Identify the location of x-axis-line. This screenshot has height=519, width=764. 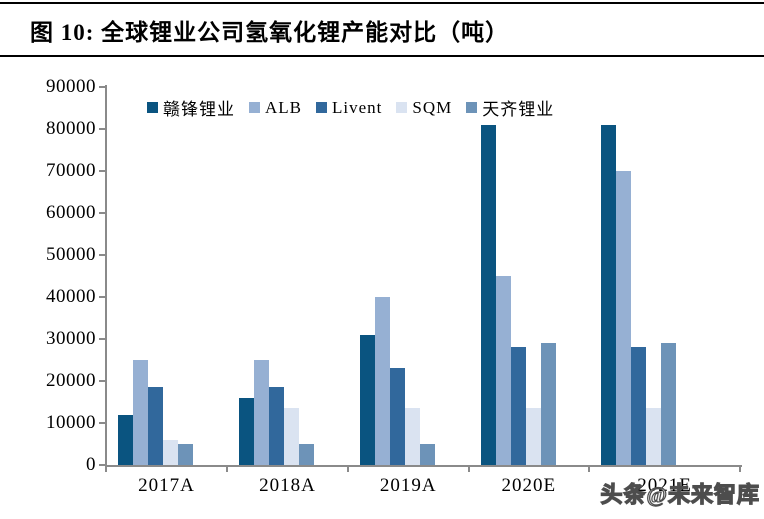
(423, 466).